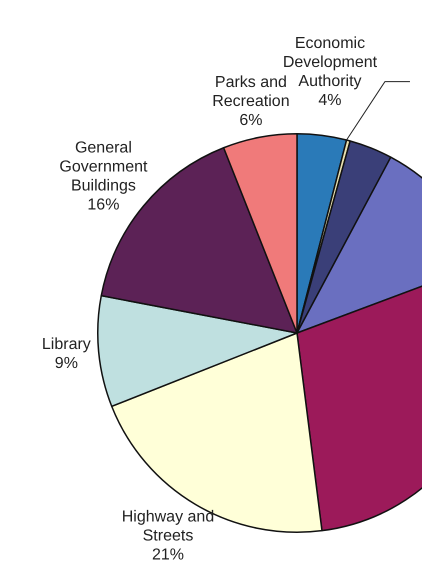 The width and height of the screenshot is (422, 571). Describe the element at coordinates (168, 555) in the screenshot. I see `data-label: 21%` at that location.